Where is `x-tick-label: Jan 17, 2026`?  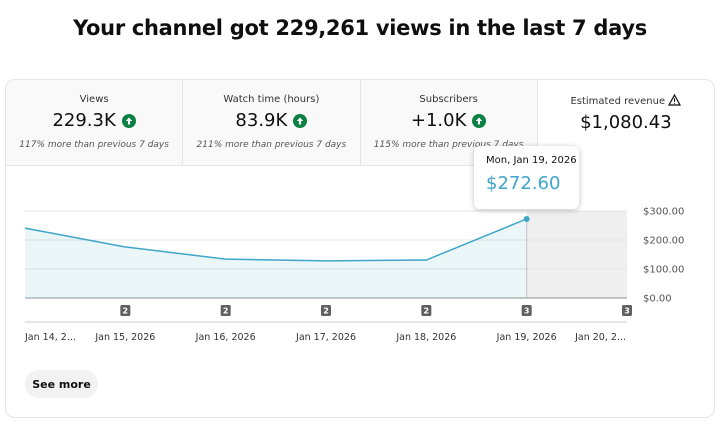 x-tick-label: Jan 17, 2026 is located at coordinates (325, 337).